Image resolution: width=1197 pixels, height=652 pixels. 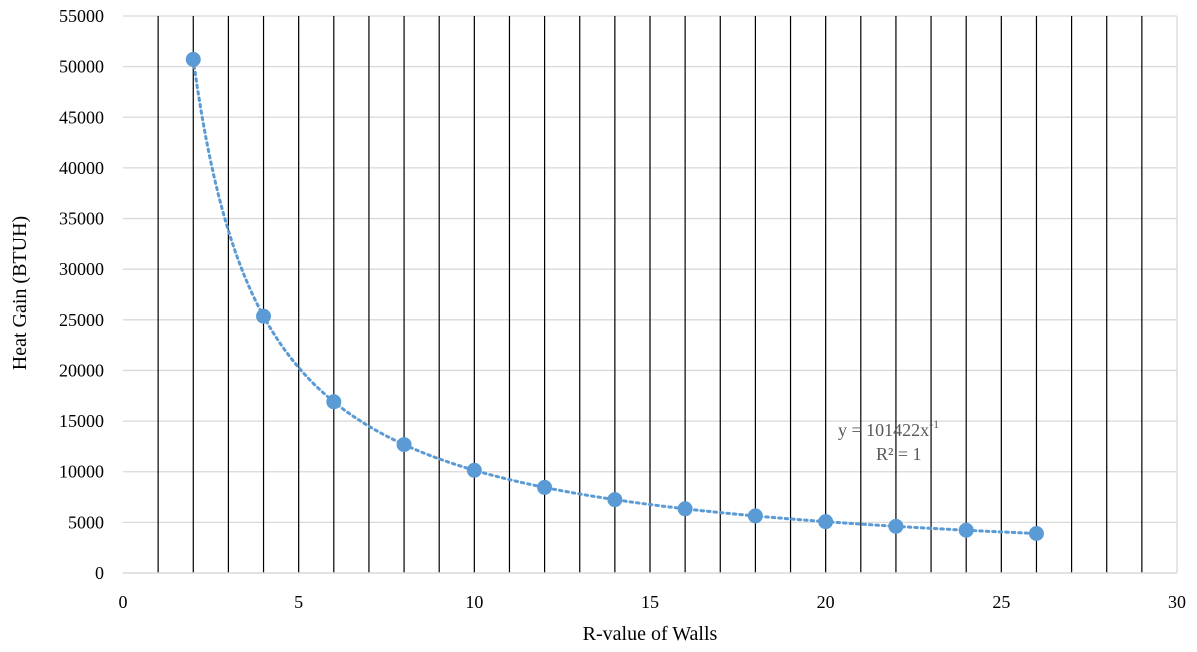 I want to click on y-tick-label: 50000, so click(x=81, y=67).